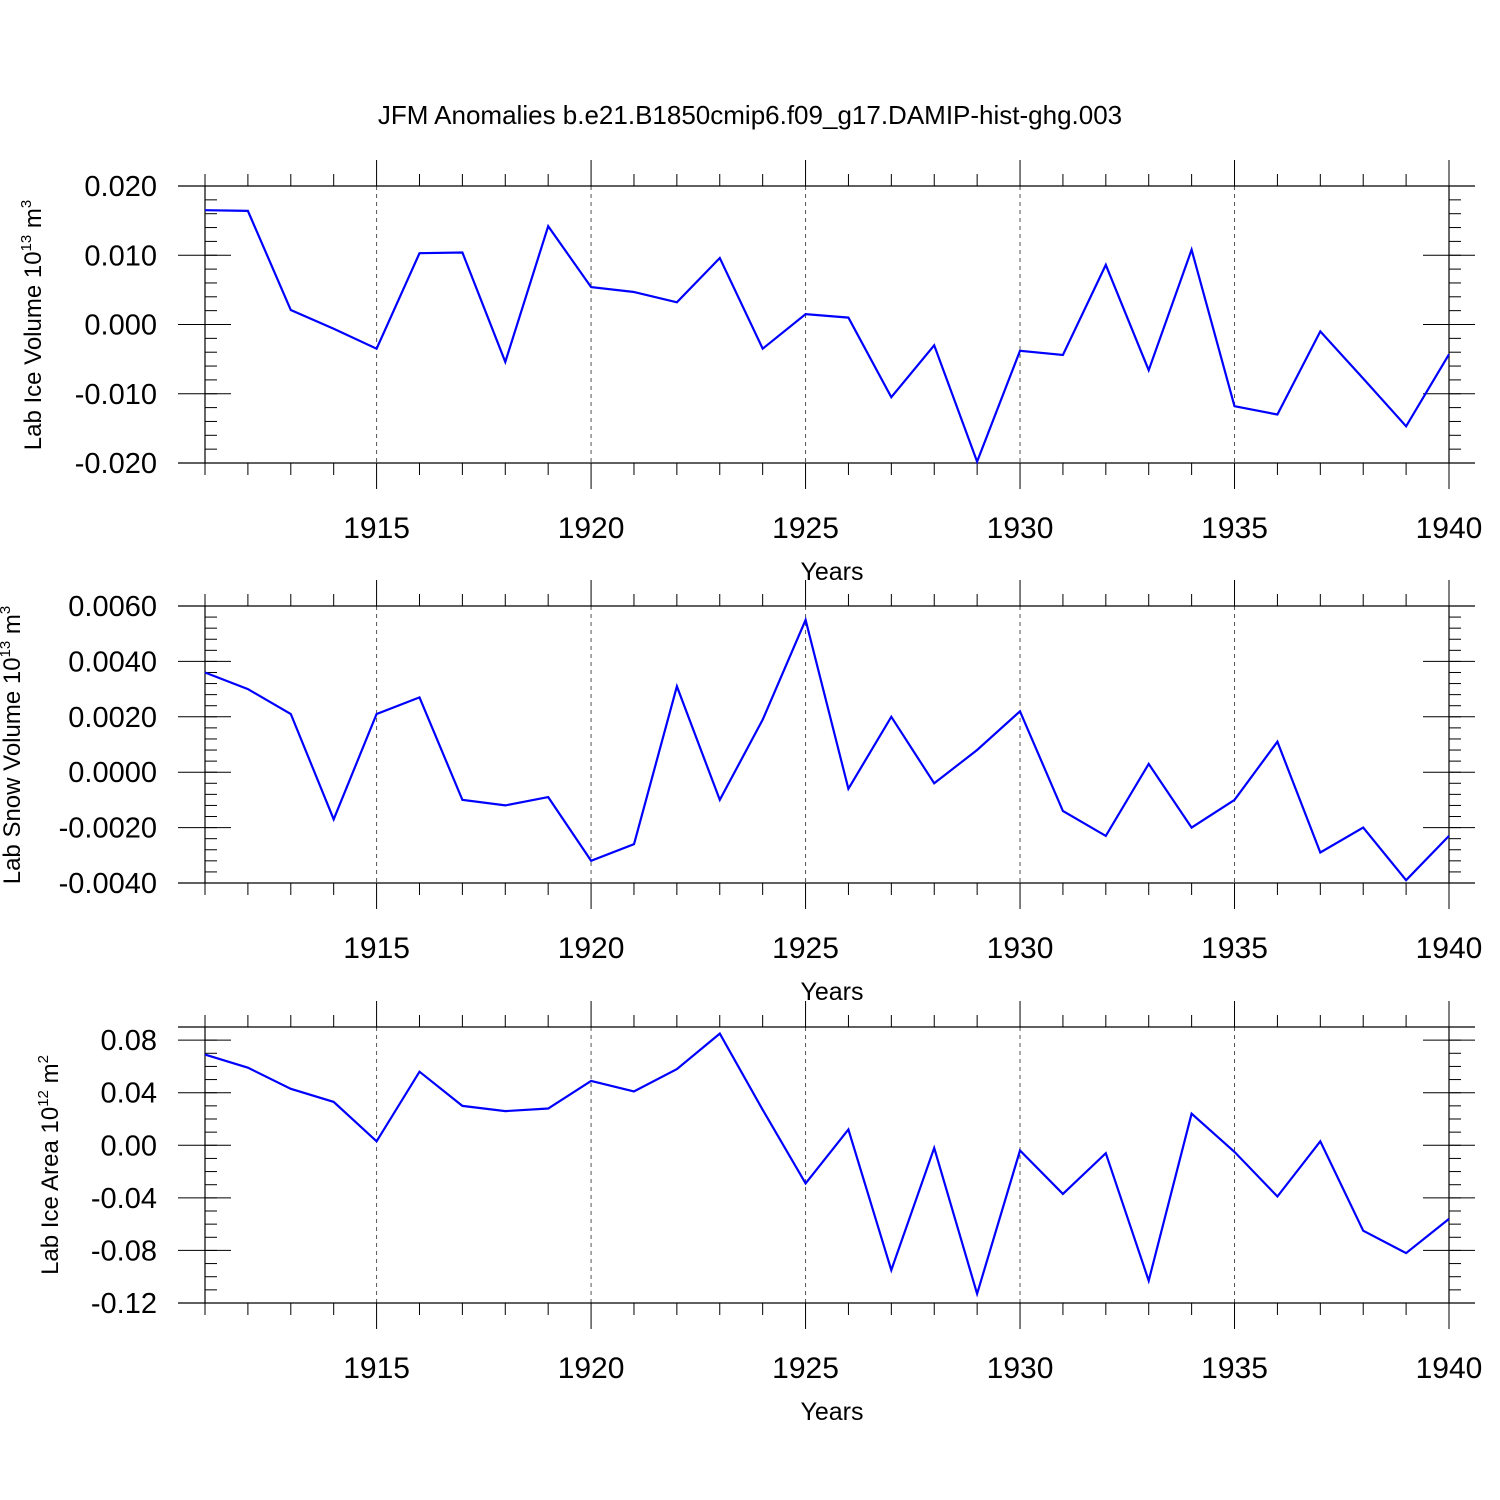 The width and height of the screenshot is (1500, 1500). Describe the element at coordinates (120, 187) in the screenshot. I see `y-tick-label: 0.020` at that location.